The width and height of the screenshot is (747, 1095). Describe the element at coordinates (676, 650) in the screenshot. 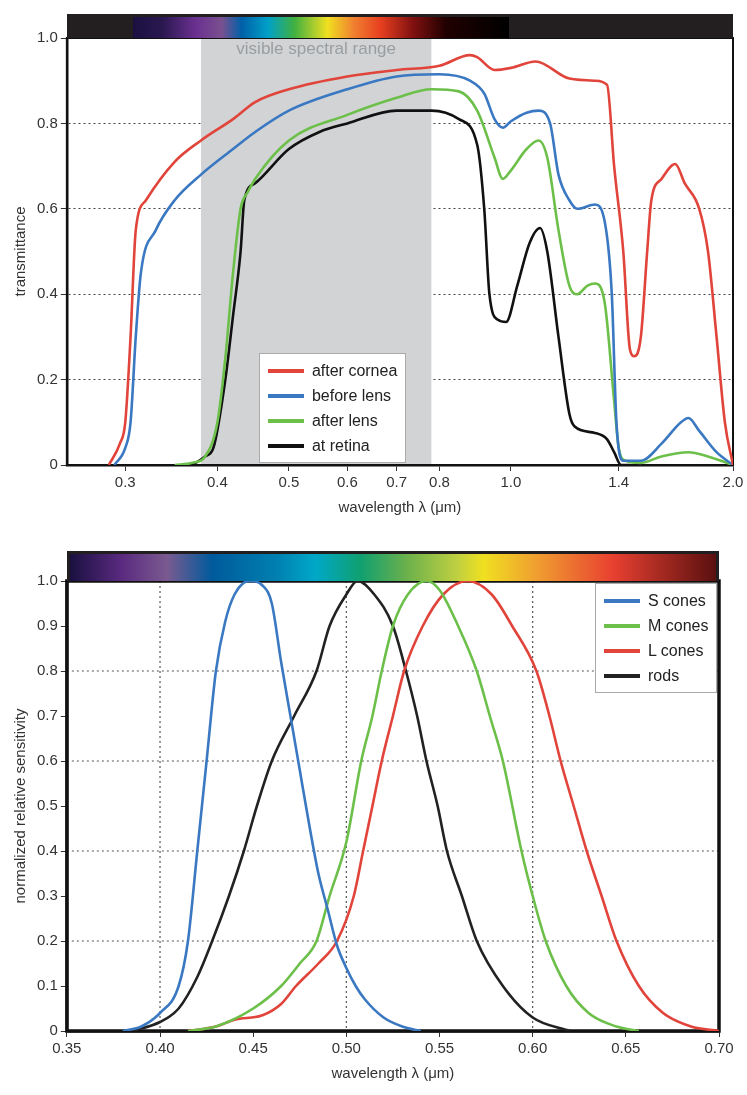

I see `legend-label: L cones` at that location.